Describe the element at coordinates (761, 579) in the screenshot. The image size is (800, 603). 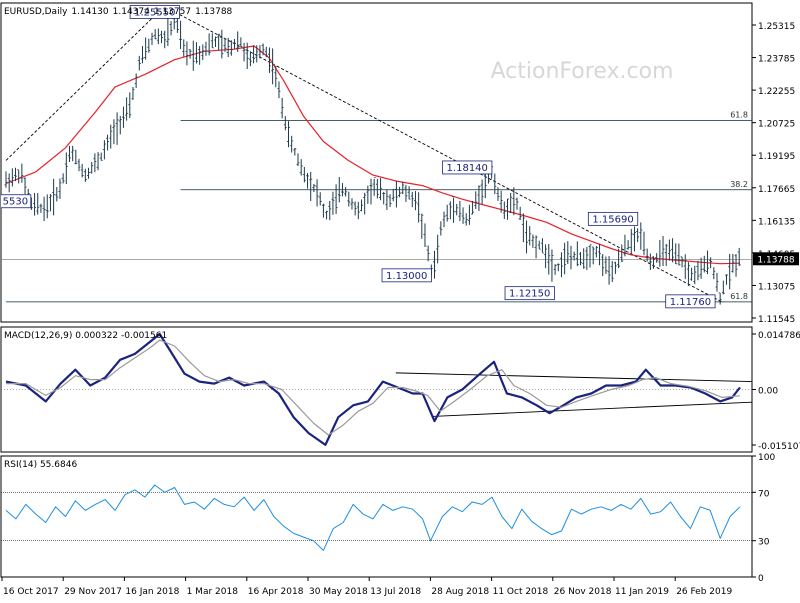
I see `rsi-ytick-label: 0` at that location.